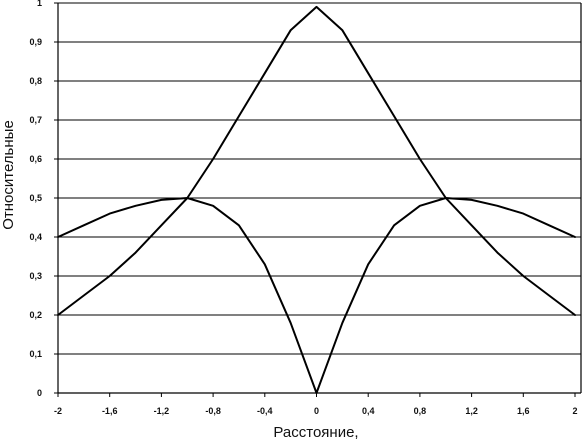 The image size is (583, 440). Describe the element at coordinates (35, 276) in the screenshot. I see `y-tick-label: 0,3` at that location.